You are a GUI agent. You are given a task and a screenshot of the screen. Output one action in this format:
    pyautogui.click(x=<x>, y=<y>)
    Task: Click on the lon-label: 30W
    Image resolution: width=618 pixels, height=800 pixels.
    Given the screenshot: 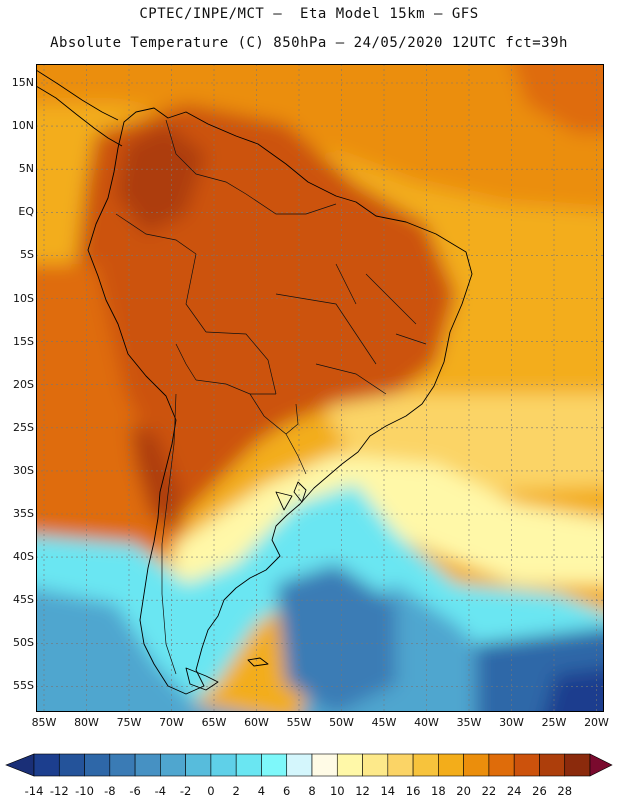 What is the action you would take?
    pyautogui.click(x=511, y=722)
    